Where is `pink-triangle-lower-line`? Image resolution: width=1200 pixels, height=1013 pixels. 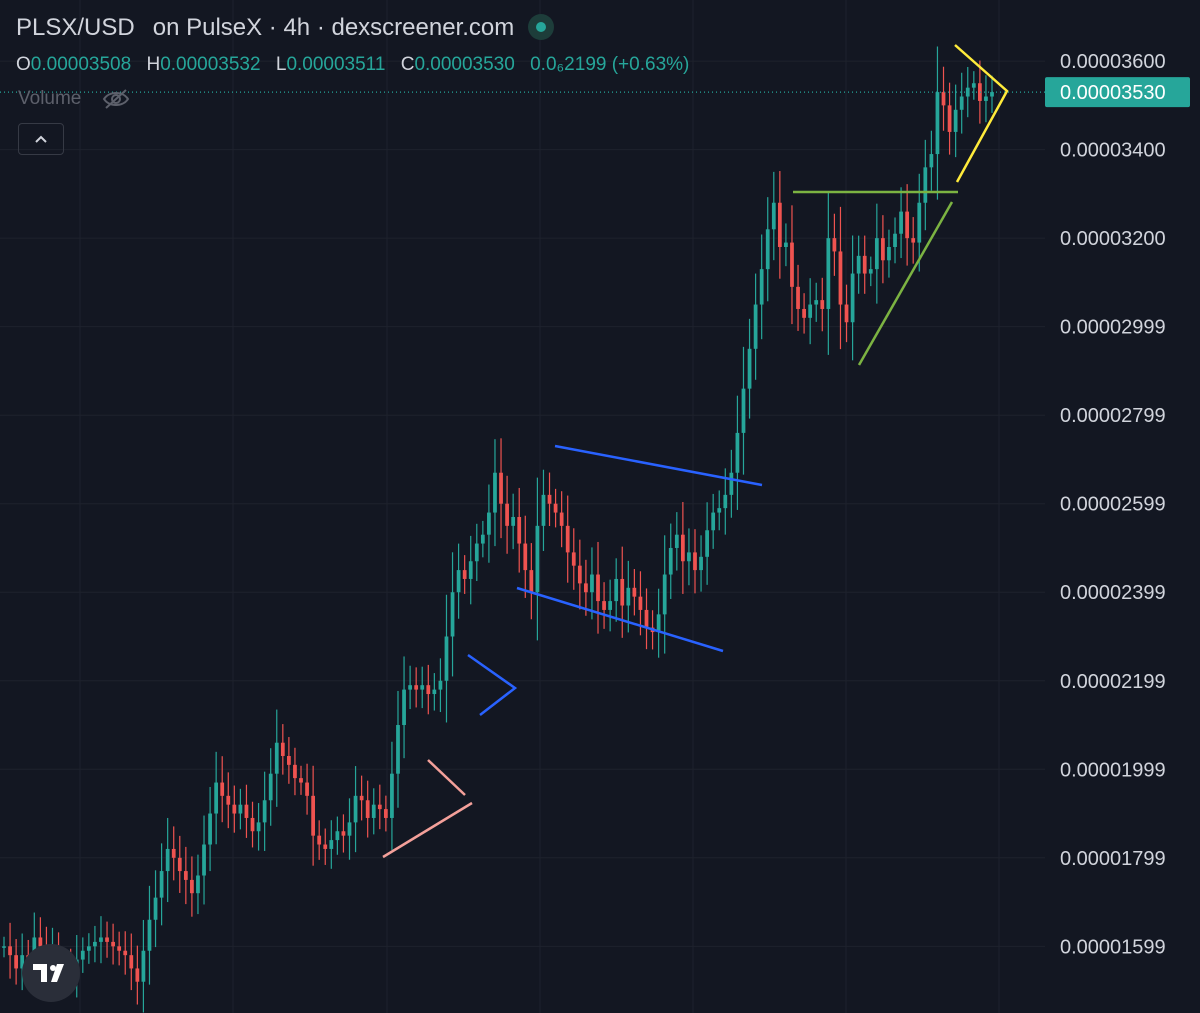
pink-triangle-lower-line is located at coordinates (427, 830).